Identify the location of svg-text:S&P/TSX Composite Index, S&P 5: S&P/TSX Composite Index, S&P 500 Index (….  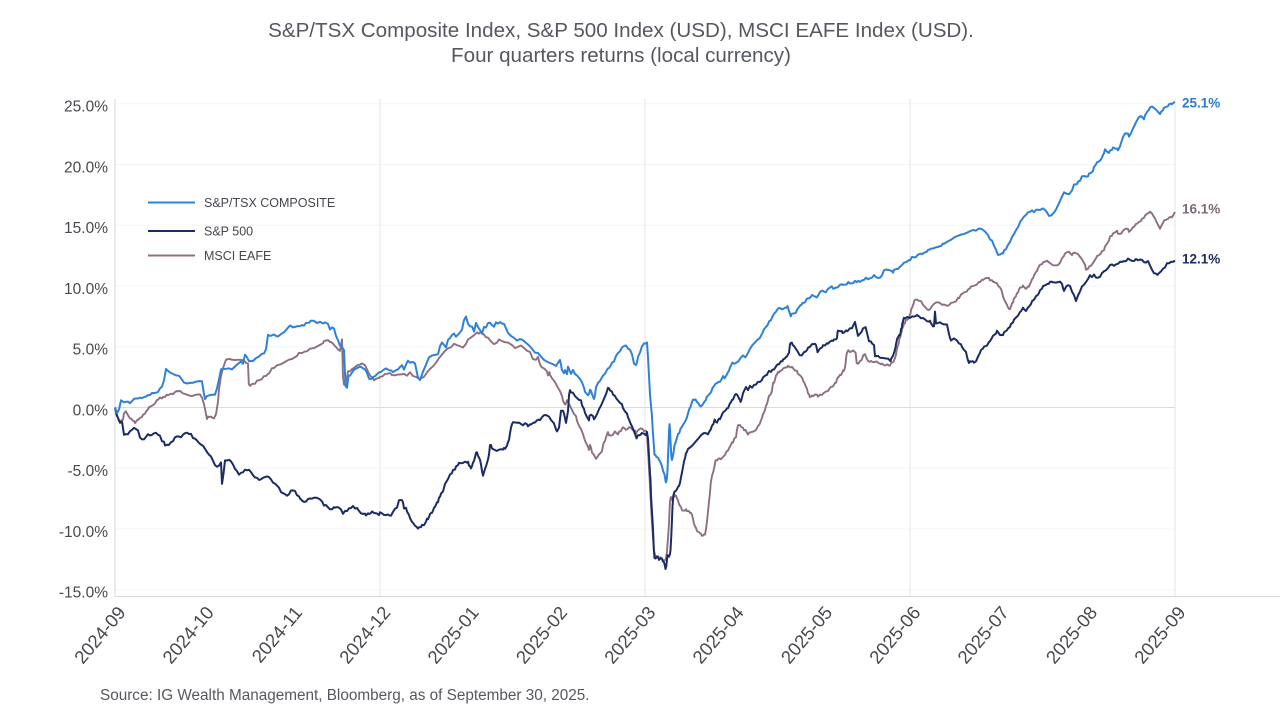
(621, 30).